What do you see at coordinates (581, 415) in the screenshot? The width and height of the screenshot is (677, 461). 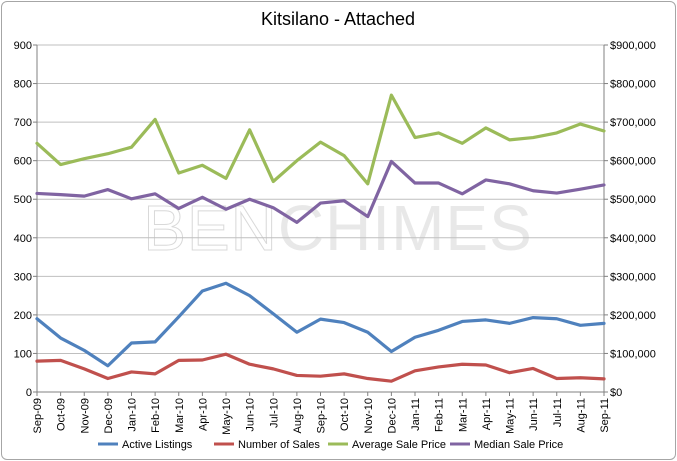 I see `x-tick-label-23: Aug-11` at bounding box center [581, 415].